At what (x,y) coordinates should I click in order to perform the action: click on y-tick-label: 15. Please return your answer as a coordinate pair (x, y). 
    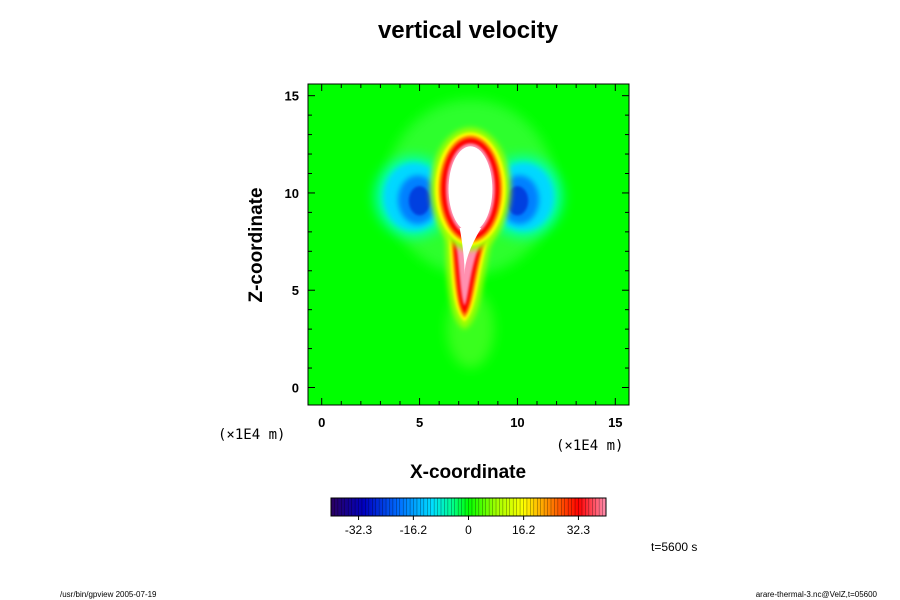
    Looking at the image, I should click on (292, 96).